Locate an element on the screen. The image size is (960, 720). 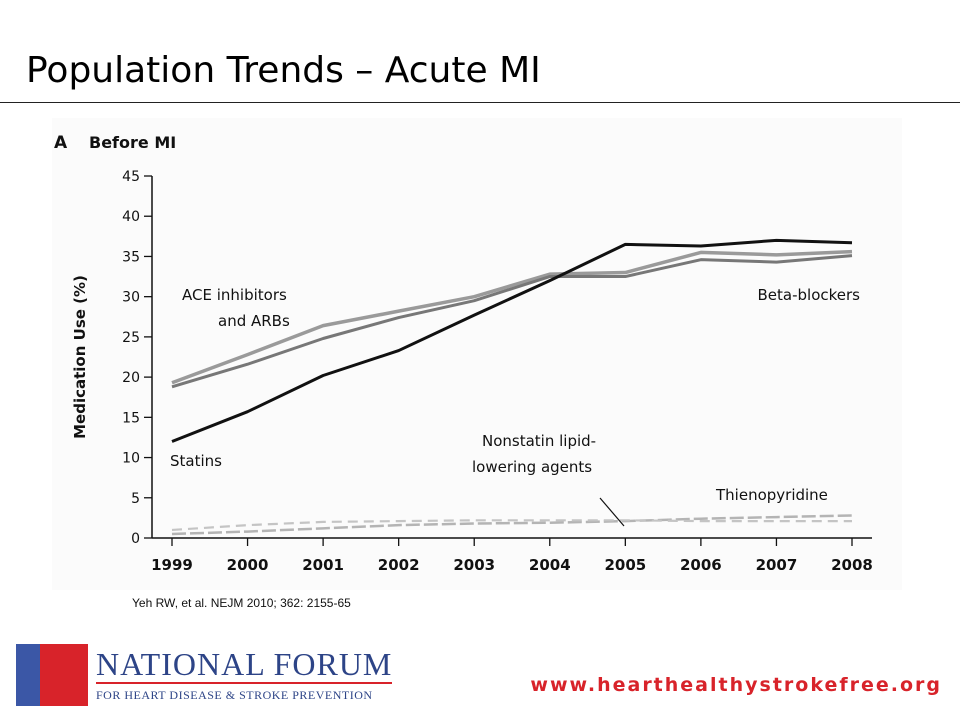
x-tick-label: 2004 is located at coordinates (550, 565).